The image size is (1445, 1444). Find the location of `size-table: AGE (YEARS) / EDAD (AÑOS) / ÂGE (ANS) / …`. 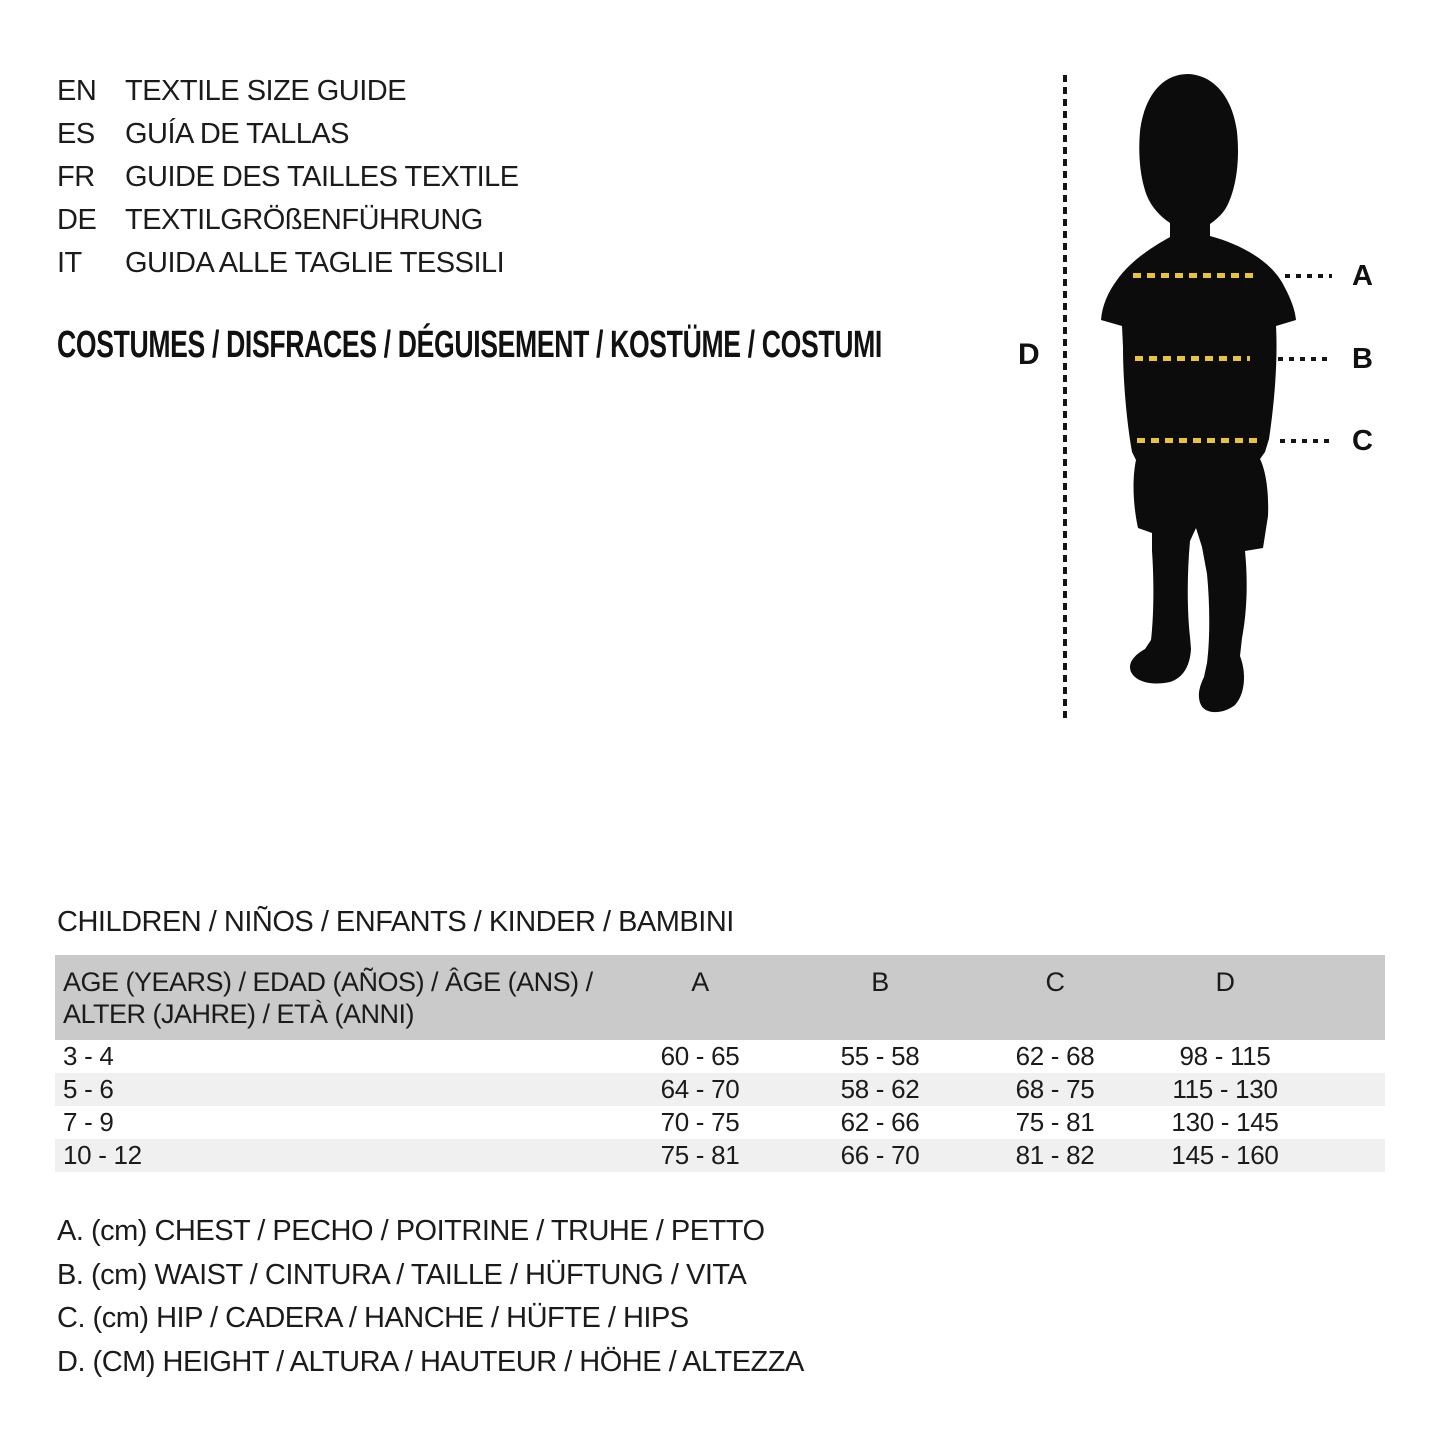

size-table: AGE (YEARS) / EDAD (AÑOS) / ÂGE (ANS) / … is located at coordinates (720, 1063).